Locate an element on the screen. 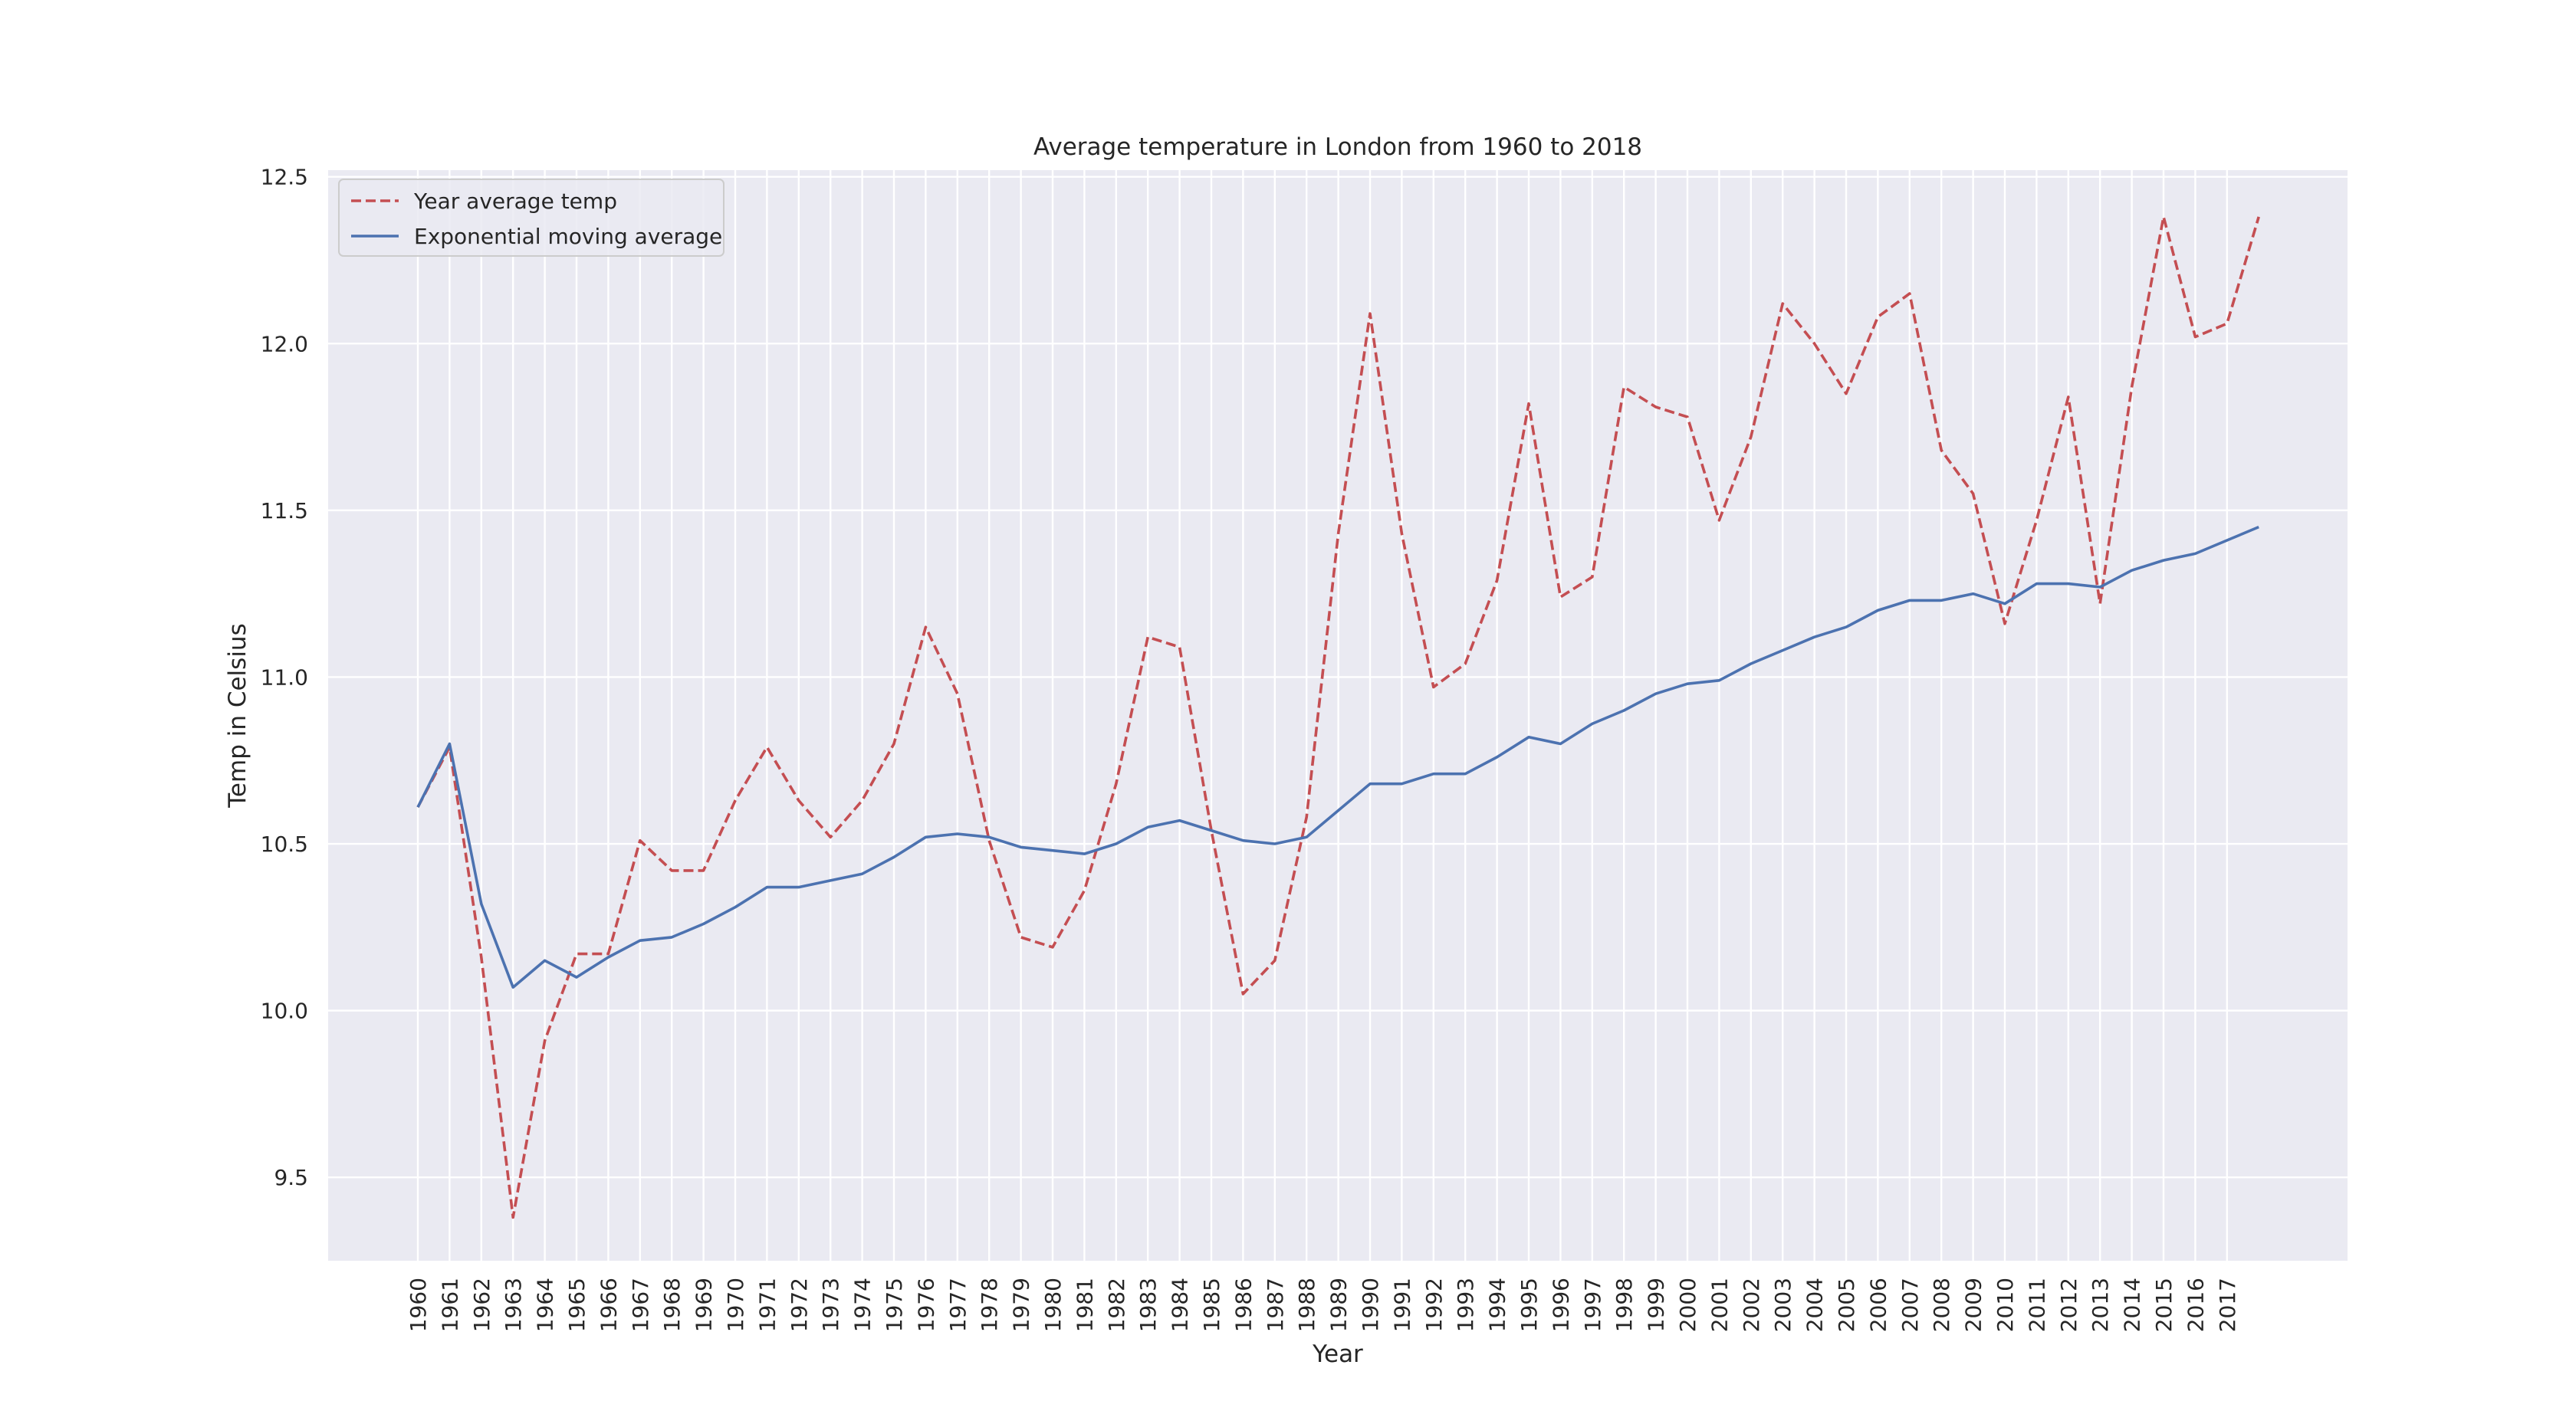 This screenshot has height=1401, width=2576. x-tick-label: 1991 is located at coordinates (1401, 1305).